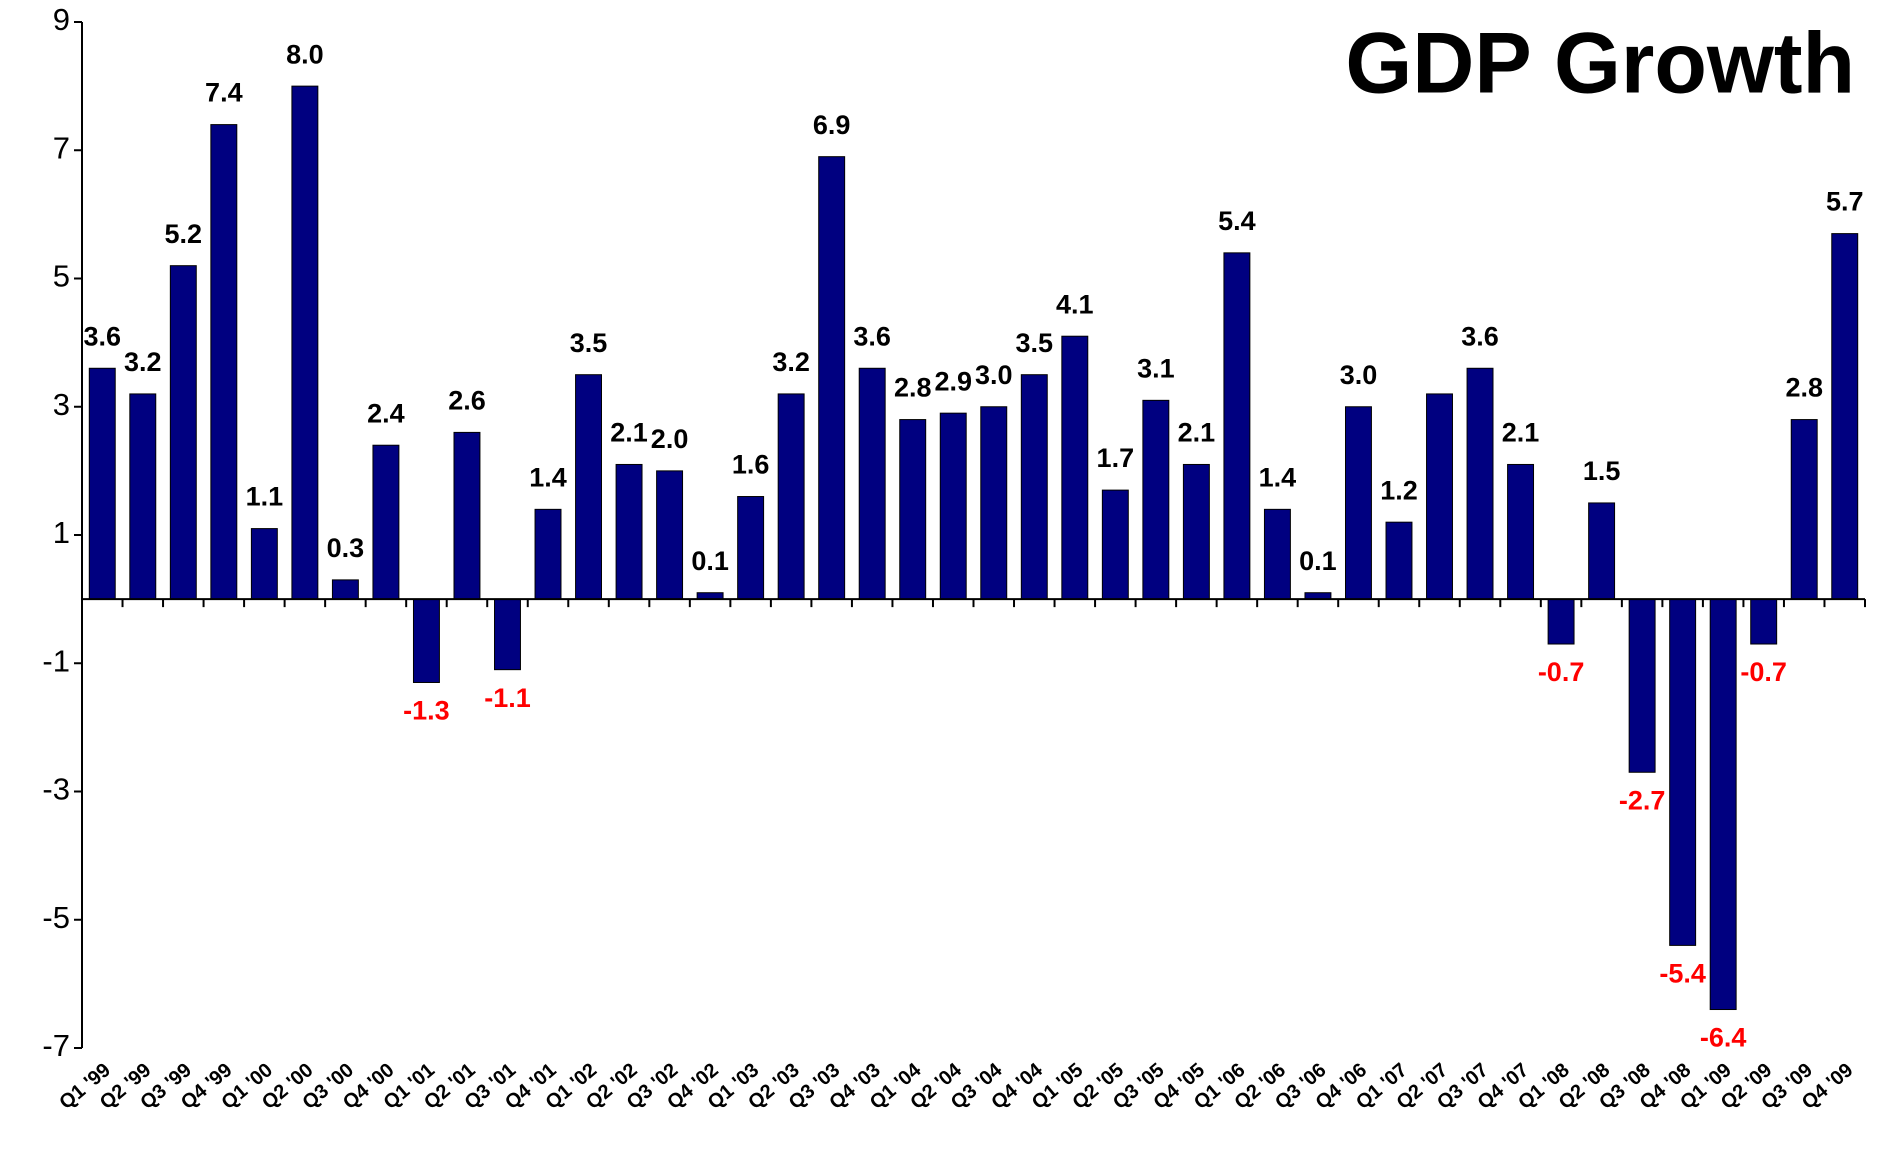  I want to click on value-label: 1.7, so click(1116, 458).